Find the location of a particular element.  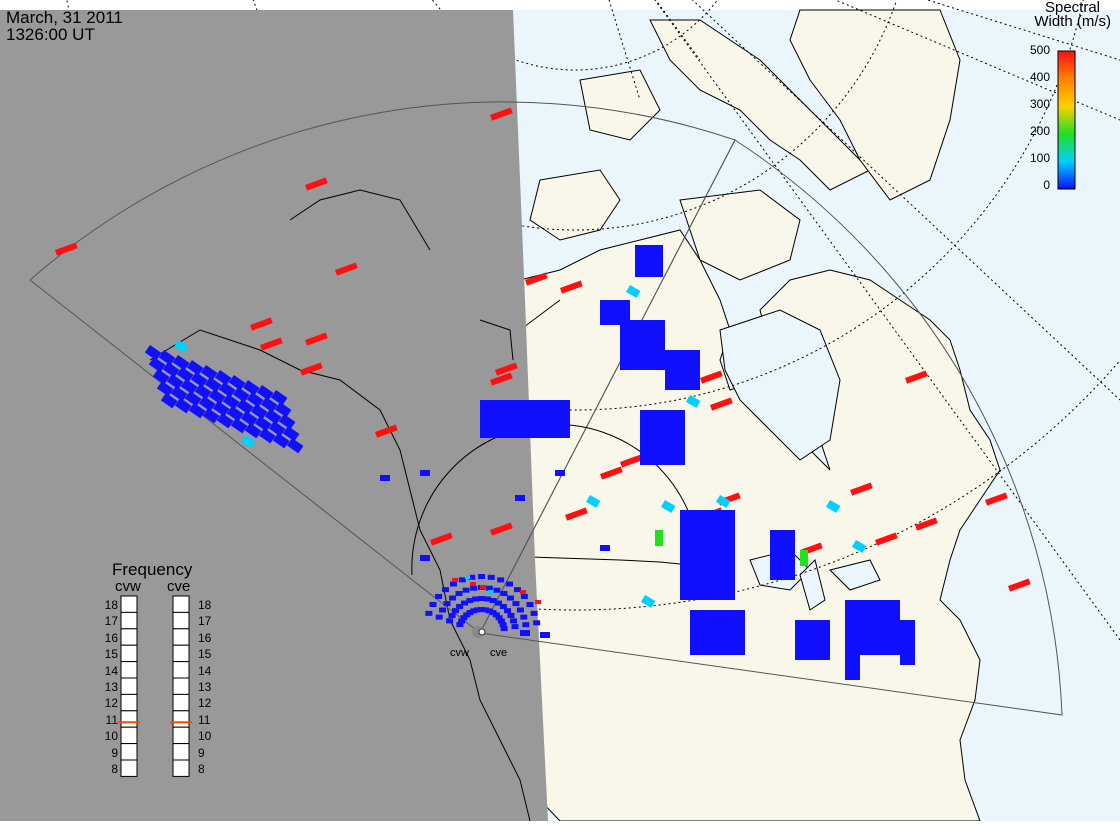

frequency-radar-cve: cve is located at coordinates (179, 586).